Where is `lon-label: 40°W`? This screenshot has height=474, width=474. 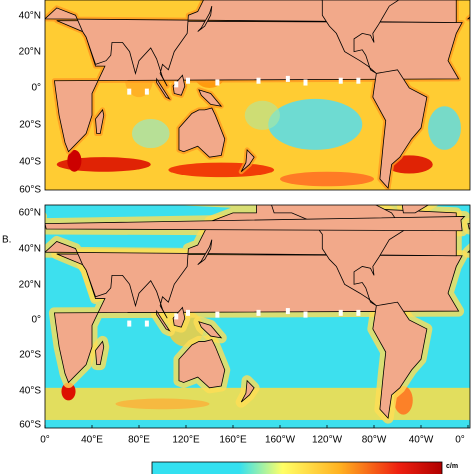
lon-label: 40°W is located at coordinates (421, 440).